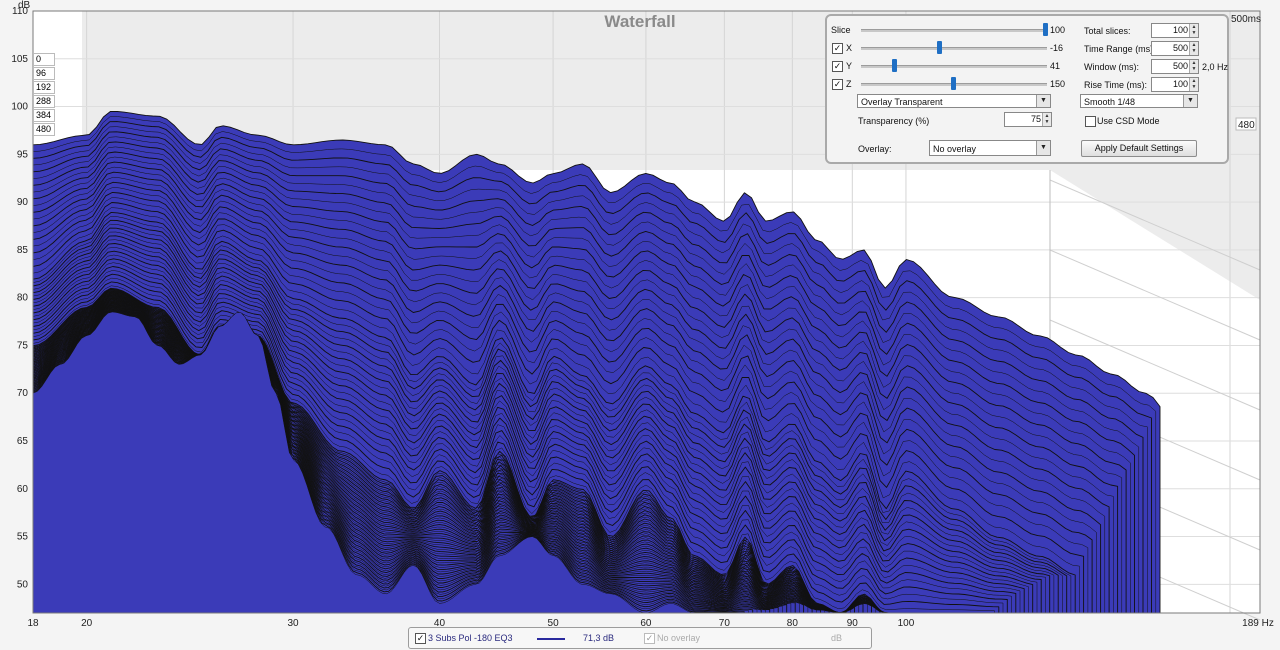 This screenshot has width=1280, height=650. Describe the element at coordinates (1180, 48) in the screenshot. I see `time-range-value: 500` at that location.